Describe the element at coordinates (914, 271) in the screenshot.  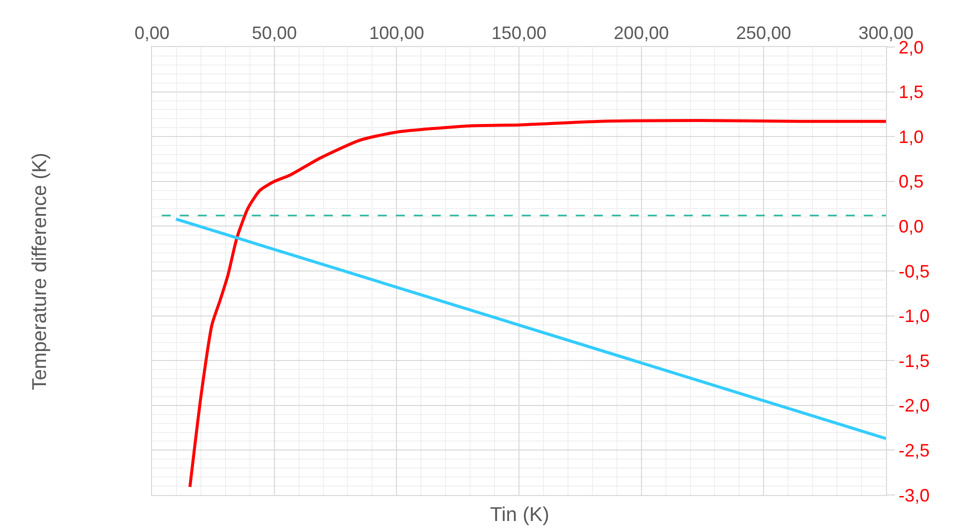
I see `y-tick-label: -0,5` at that location.